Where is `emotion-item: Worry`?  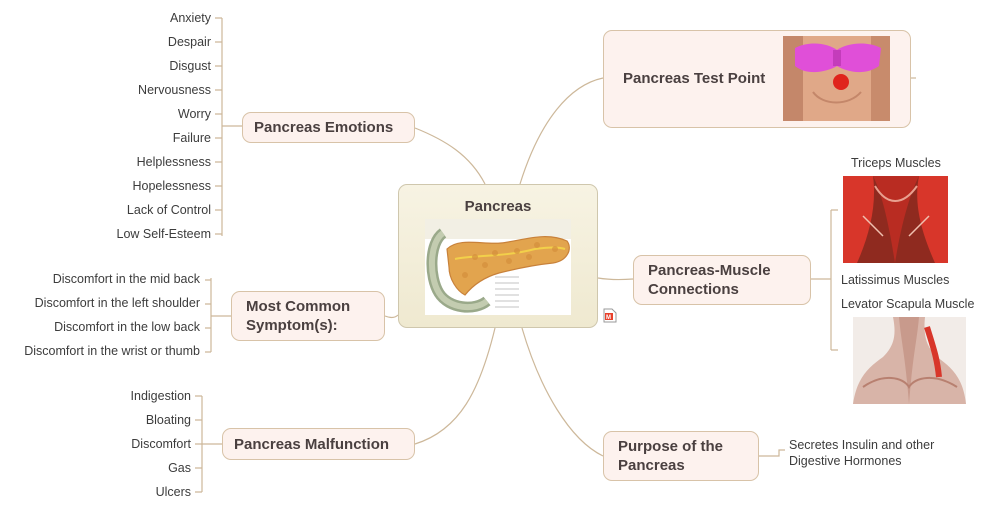
emotion-item: Worry is located at coordinates (194, 114).